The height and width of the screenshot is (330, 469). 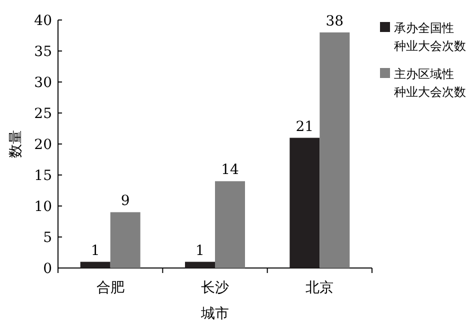 What do you see at coordinates (47, 238) in the screenshot?
I see `y-tick-label: 5` at bounding box center [47, 238].